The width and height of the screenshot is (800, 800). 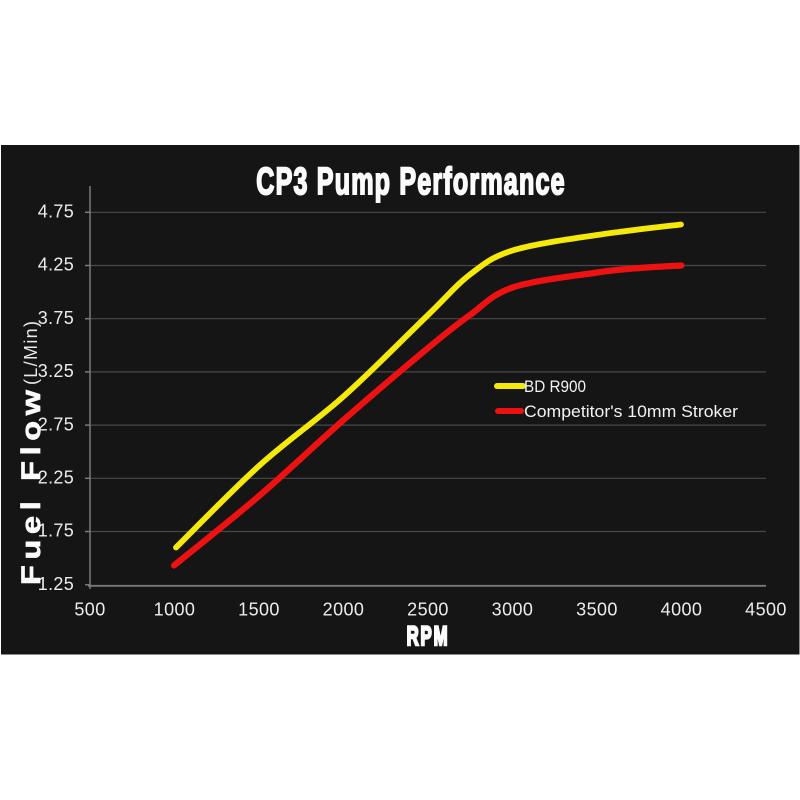 I want to click on svg-text: (L/Min), so click(x=31, y=353).